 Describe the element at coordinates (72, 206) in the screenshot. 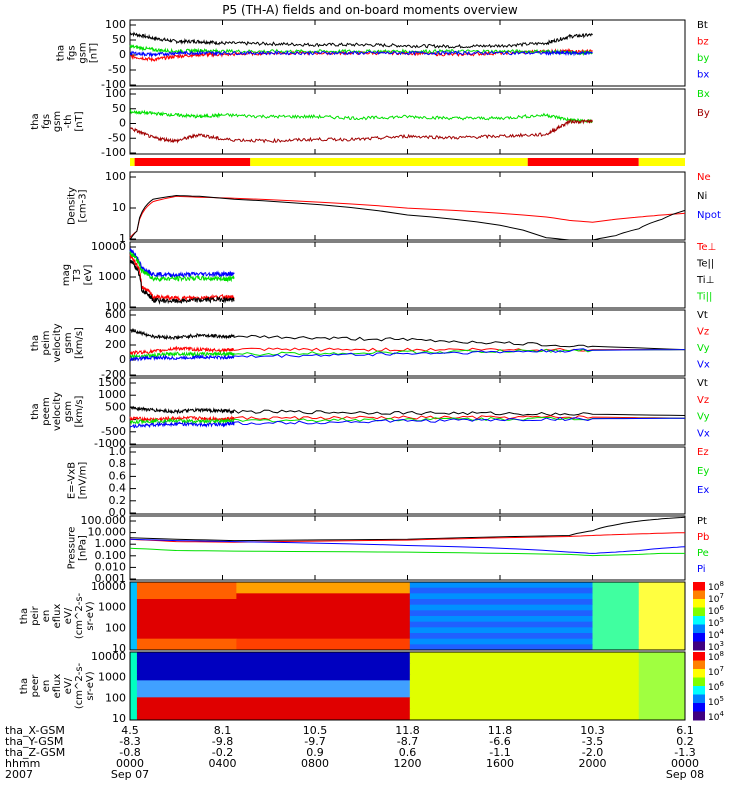

I see `y-label-line: Density` at that location.